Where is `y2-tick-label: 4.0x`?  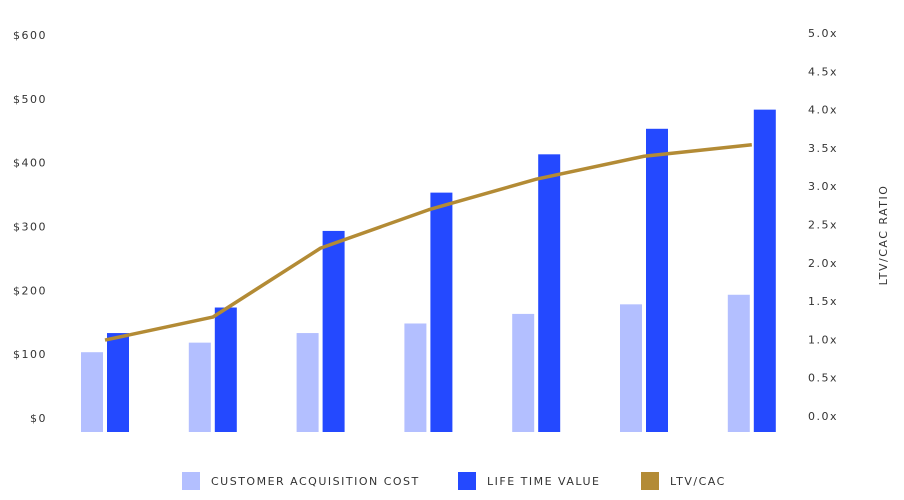
y2-tick-label: 4.0x is located at coordinates (823, 110).